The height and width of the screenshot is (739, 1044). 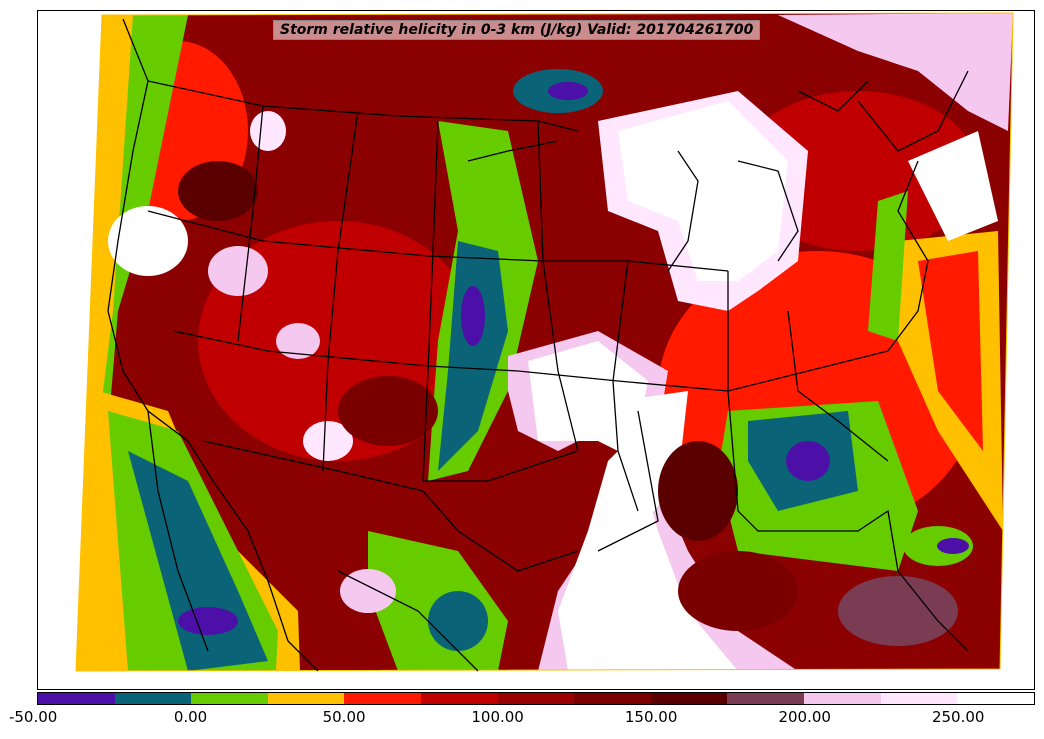 I want to click on colorbar-tick-label: 200.00, so click(x=804, y=717).